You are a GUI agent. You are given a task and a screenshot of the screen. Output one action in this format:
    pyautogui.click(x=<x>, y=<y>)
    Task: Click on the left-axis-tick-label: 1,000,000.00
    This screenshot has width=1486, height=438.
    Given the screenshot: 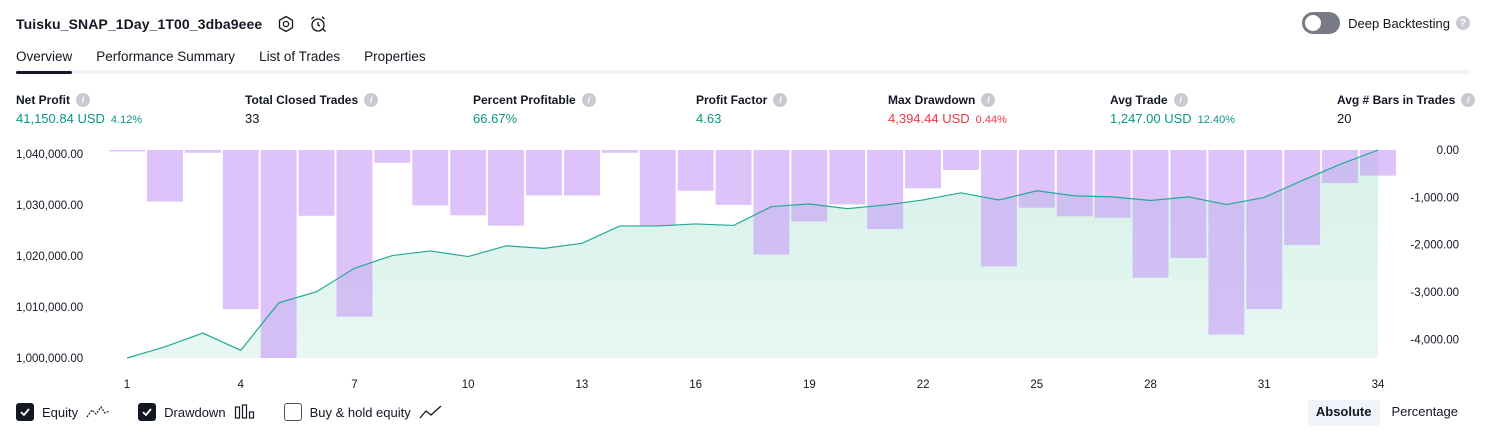 What is the action you would take?
    pyautogui.click(x=49, y=359)
    